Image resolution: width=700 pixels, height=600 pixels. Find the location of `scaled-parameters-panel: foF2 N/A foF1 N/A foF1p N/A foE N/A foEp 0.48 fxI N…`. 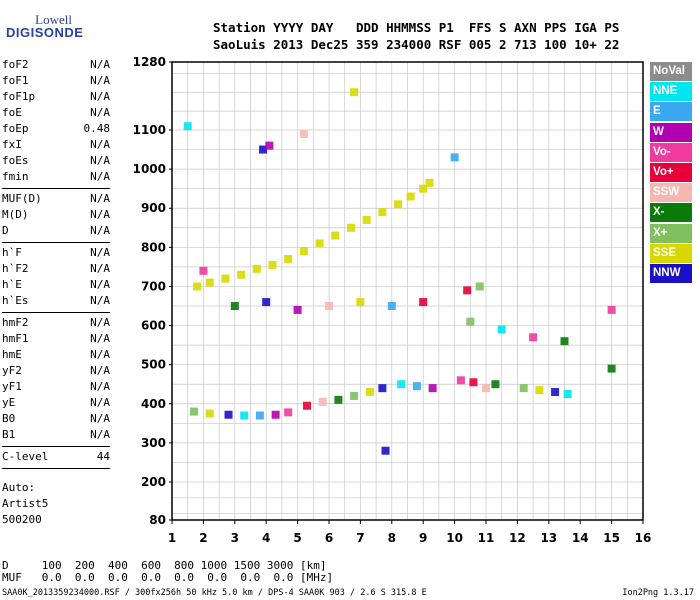

scaled-parameters-panel: foF2 N/A foF1 N/A foF1p N/A foE N/A foEp 0.48 fxI N… is located at coordinates (56, 265).